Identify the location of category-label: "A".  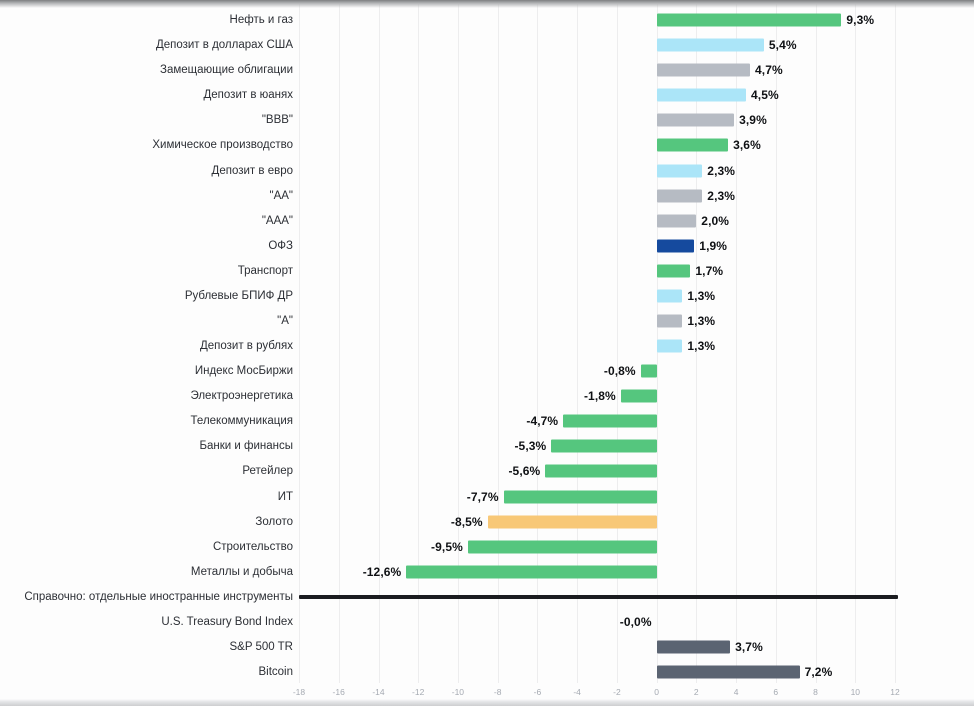
(285, 321).